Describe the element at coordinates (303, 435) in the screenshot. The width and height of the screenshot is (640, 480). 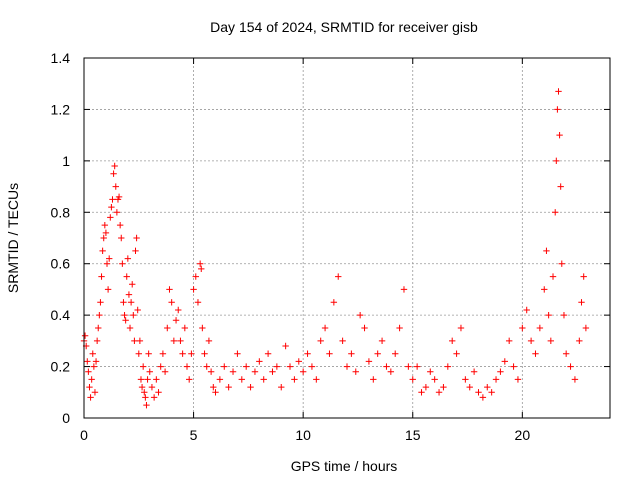
I see `x-tick-label: 10` at that location.